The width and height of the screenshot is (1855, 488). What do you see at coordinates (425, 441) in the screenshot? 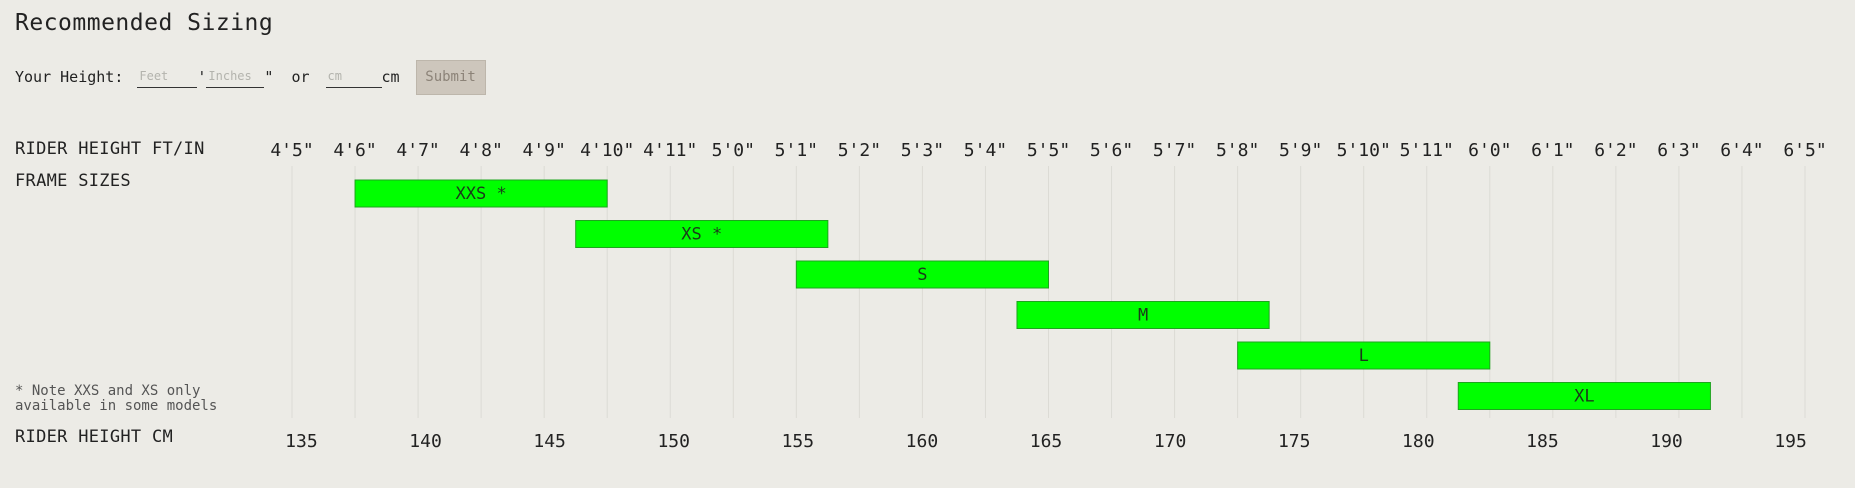
I see `cm-tick-label: 140` at bounding box center [425, 441].